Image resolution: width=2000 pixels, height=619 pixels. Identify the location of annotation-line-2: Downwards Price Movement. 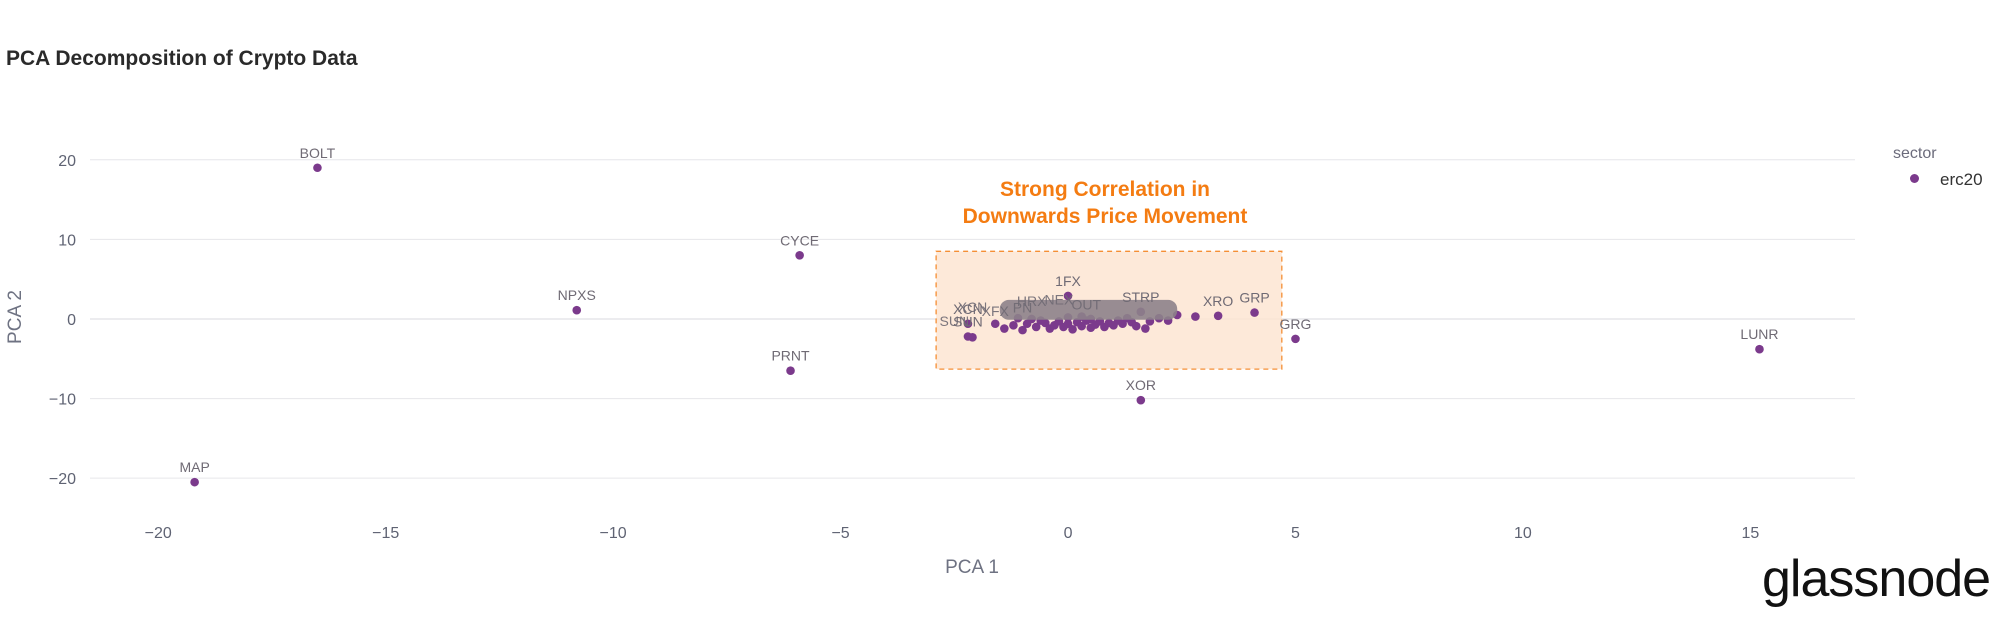
(1105, 216).